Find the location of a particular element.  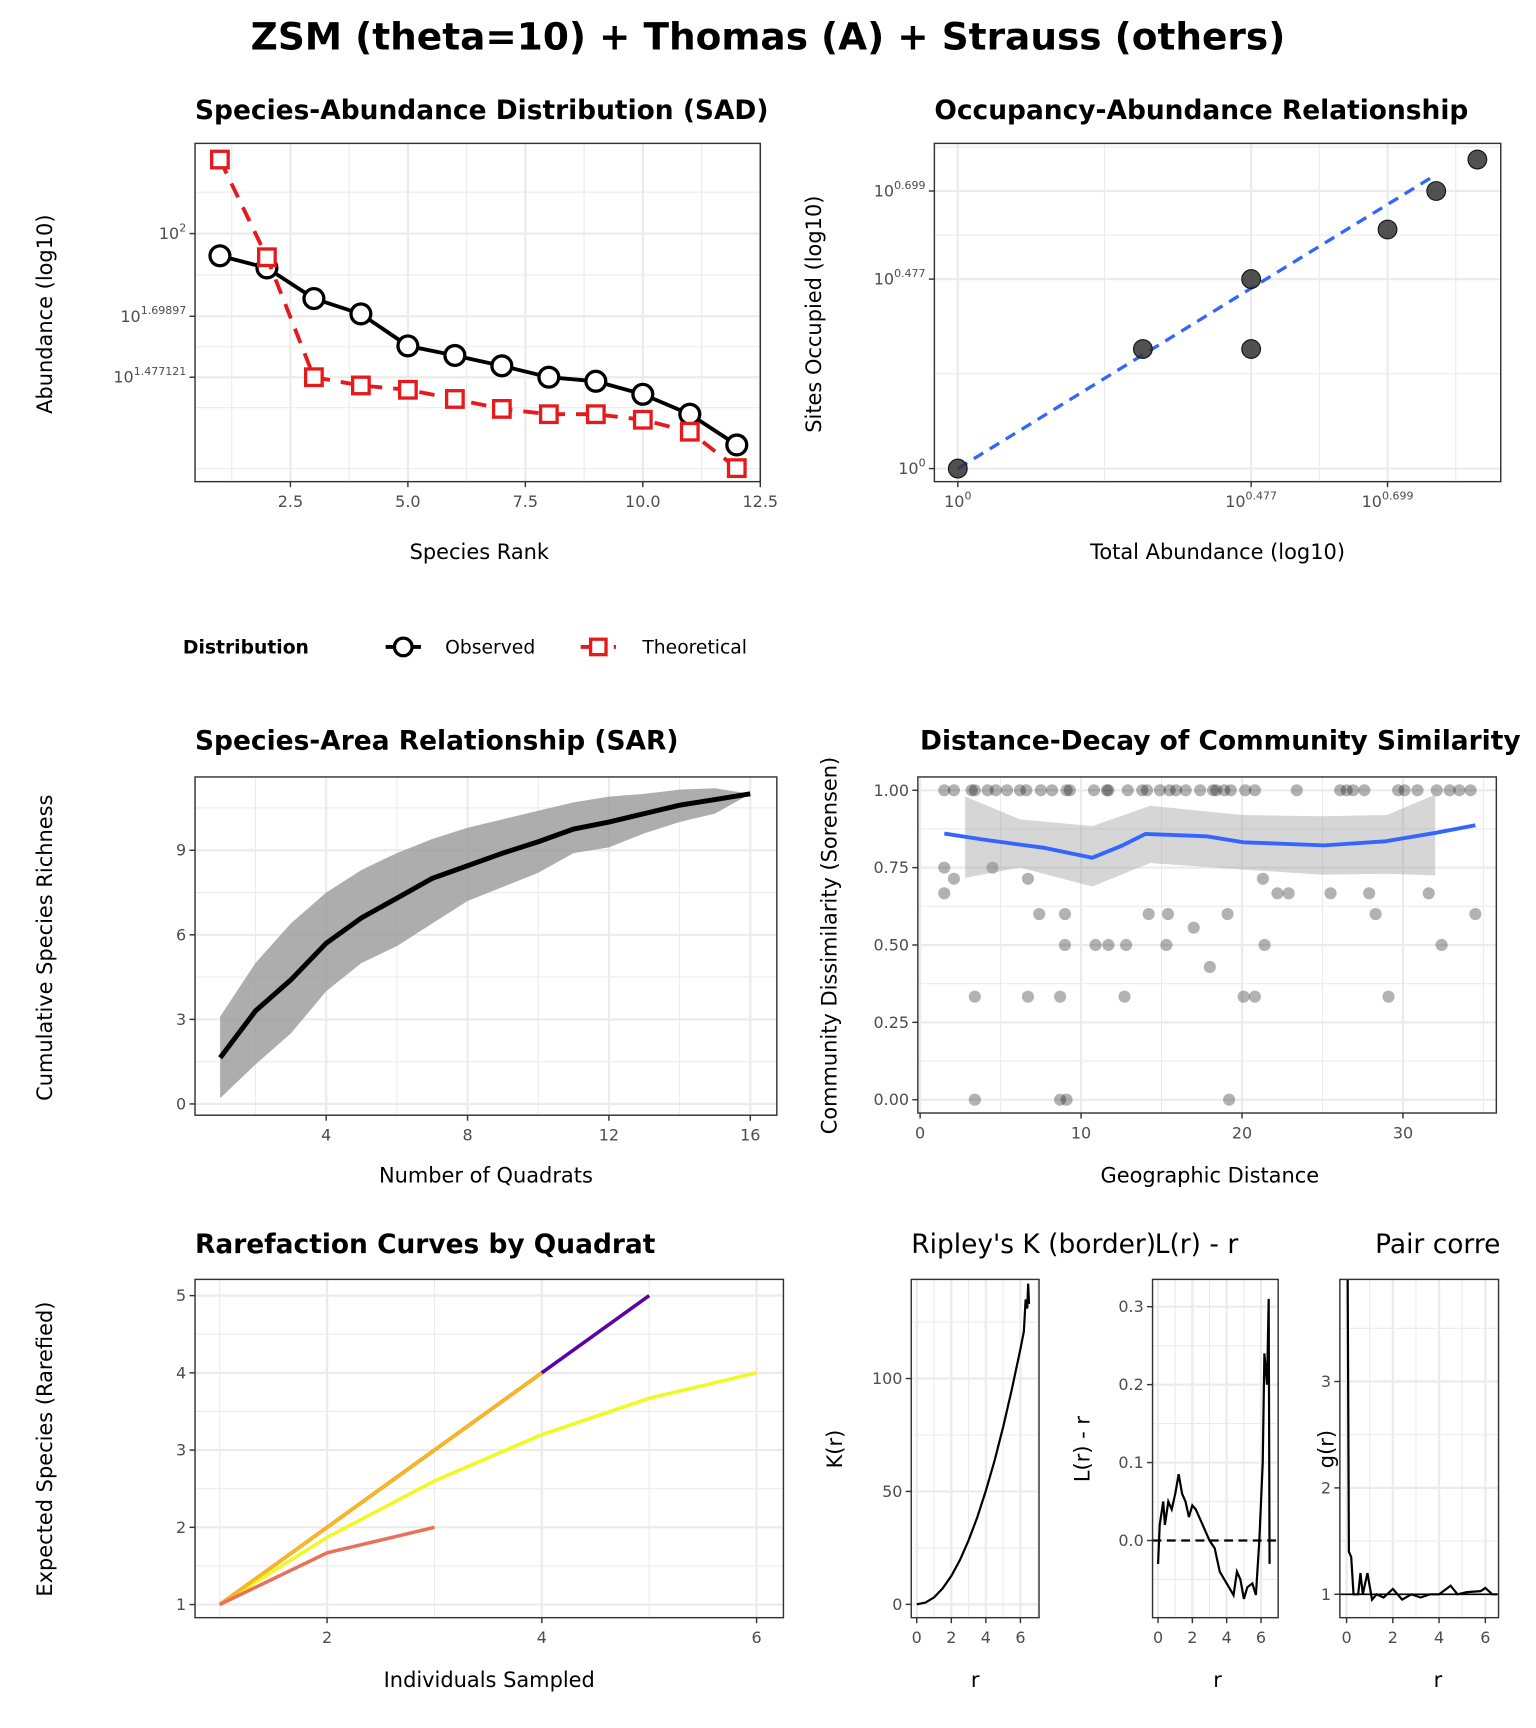

y-tick-label: 0.00 is located at coordinates (891, 1099).